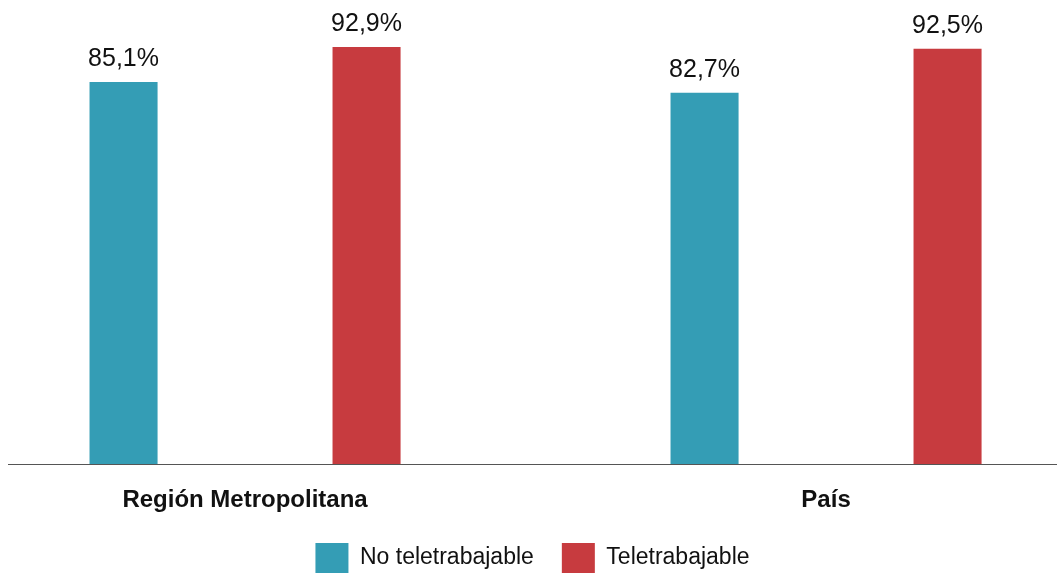  I want to click on x-tick-label: Región Metropolitana, so click(245, 498).